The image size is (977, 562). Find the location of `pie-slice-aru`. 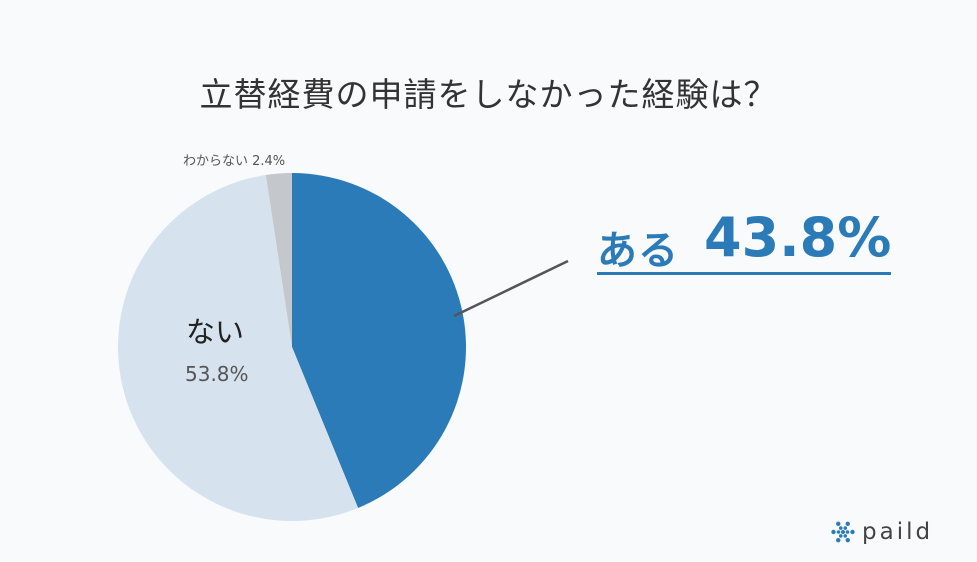

pie-slice-aru is located at coordinates (379, 340).